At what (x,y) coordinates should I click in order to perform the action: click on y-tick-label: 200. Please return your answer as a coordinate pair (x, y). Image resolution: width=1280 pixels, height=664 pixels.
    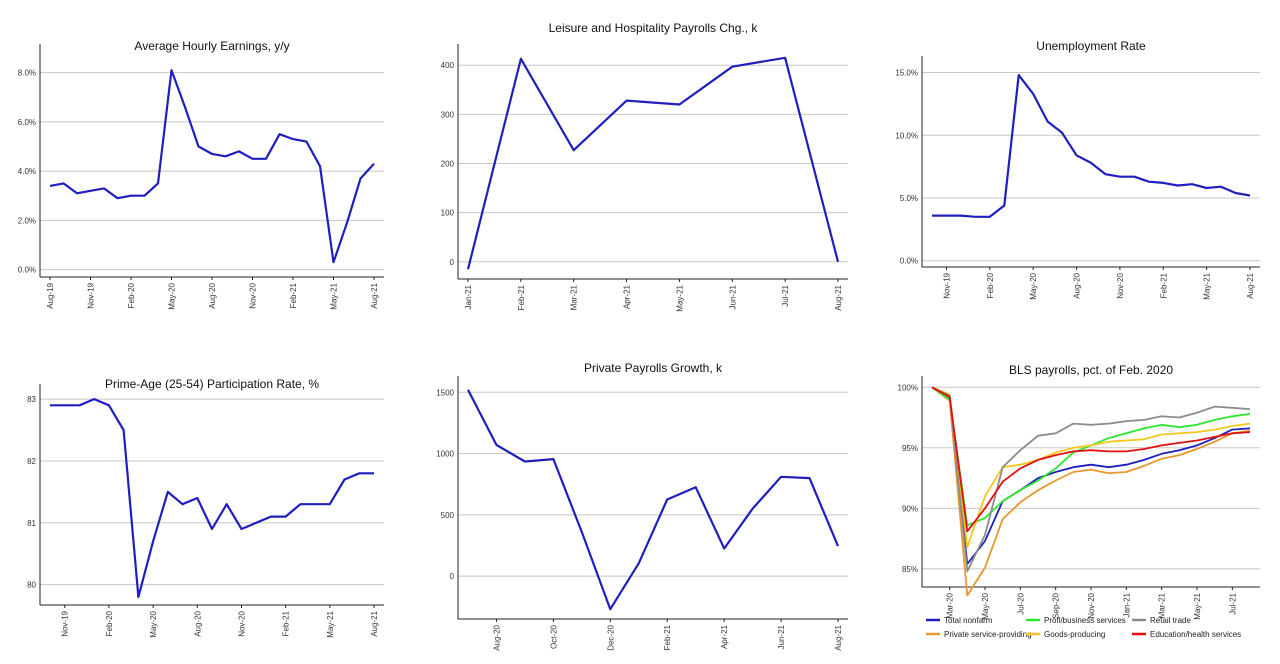
    Looking at the image, I should click on (448, 164).